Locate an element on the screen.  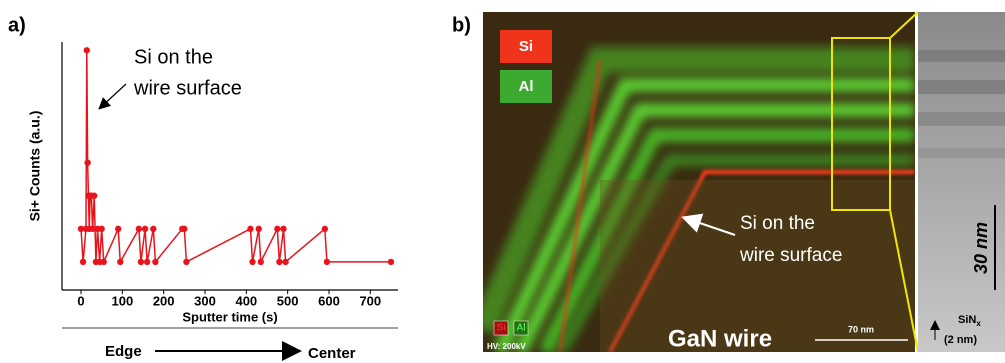
inset-thickness: (2 nm) is located at coordinates (960, 340).